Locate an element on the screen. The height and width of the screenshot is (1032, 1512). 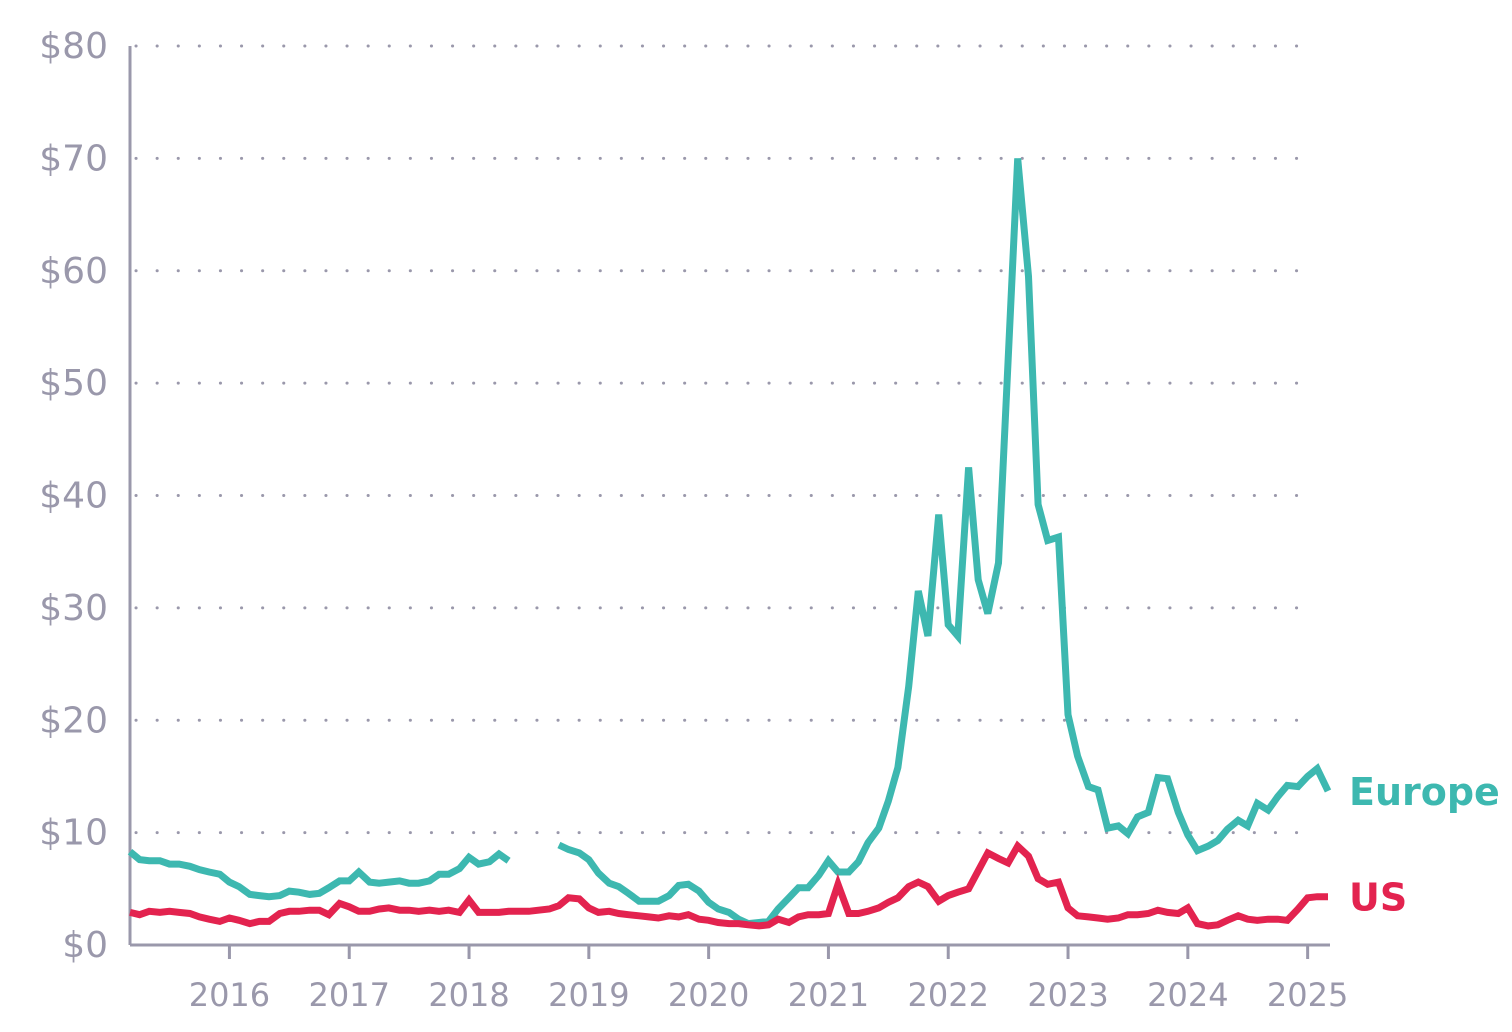
series-label-us: US is located at coordinates (1378, 898).